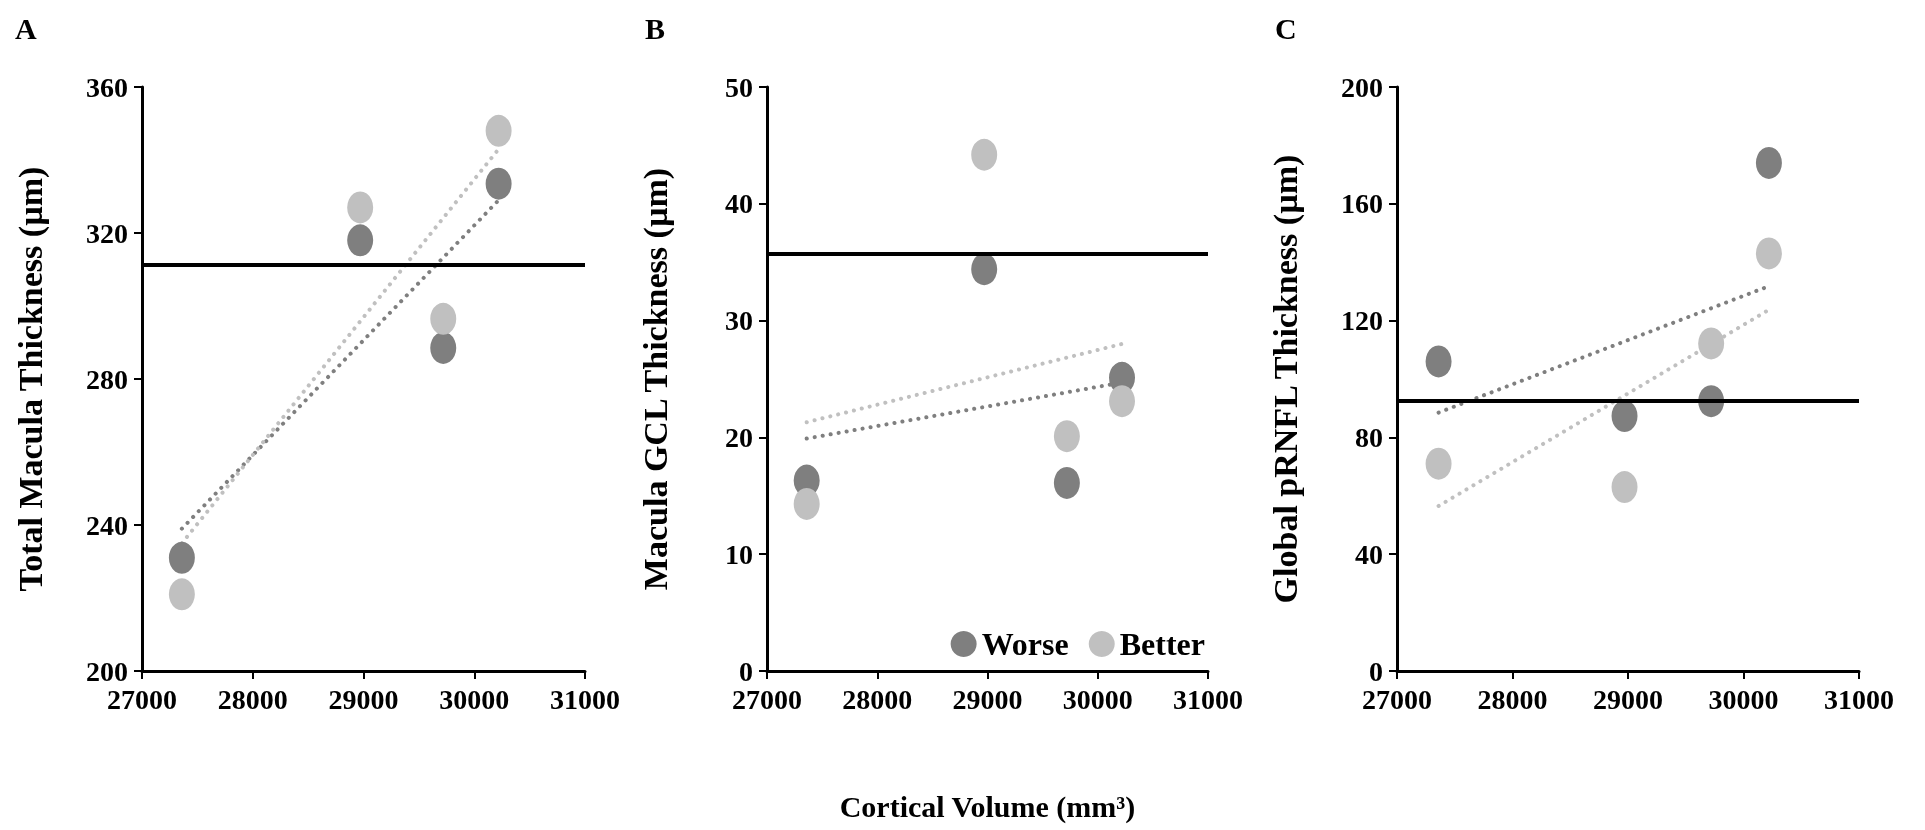 The image size is (1925, 830). Describe the element at coordinates (739, 87) in the screenshot. I see `y-tick-label: 50` at that location.